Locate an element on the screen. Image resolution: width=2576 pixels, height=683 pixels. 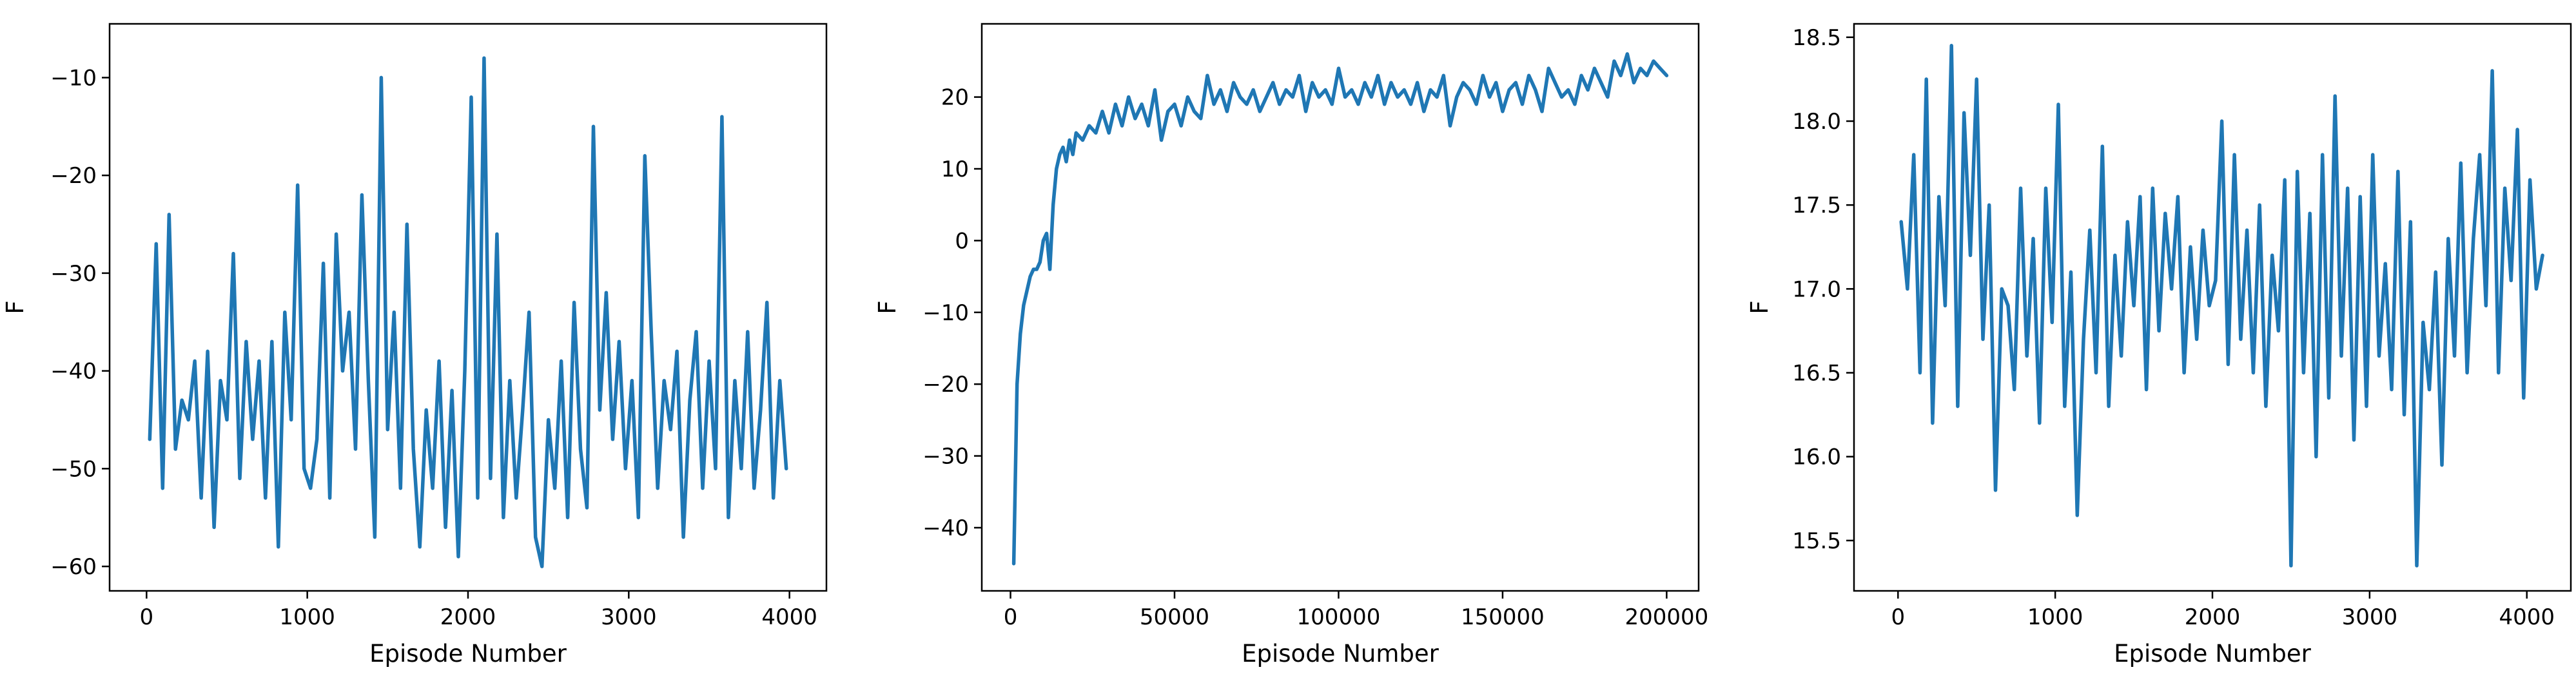
x-tick-label: 50000 is located at coordinates (1175, 617).